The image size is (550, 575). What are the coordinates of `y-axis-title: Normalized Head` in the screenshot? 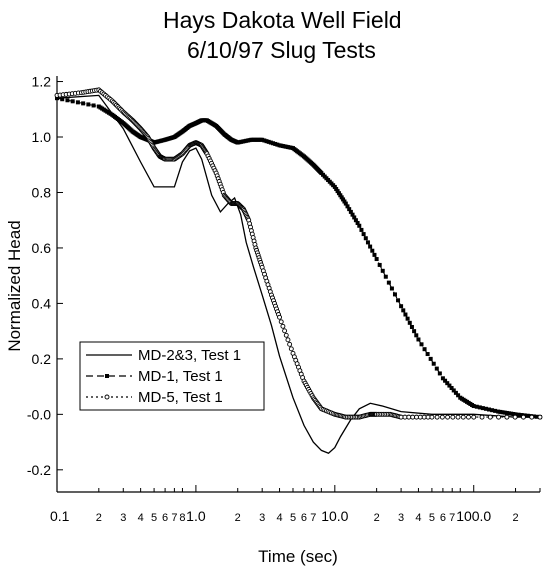 It's located at (14, 285).